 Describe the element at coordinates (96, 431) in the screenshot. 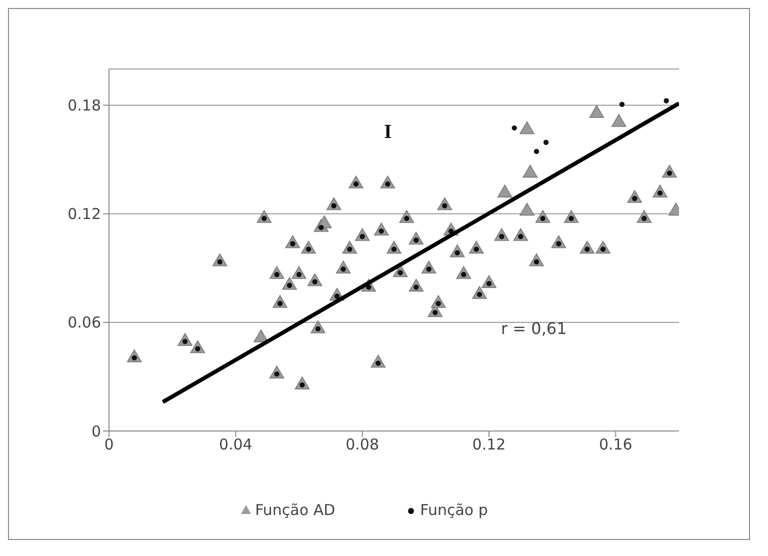

I see `y-tick-label: 0` at that location.